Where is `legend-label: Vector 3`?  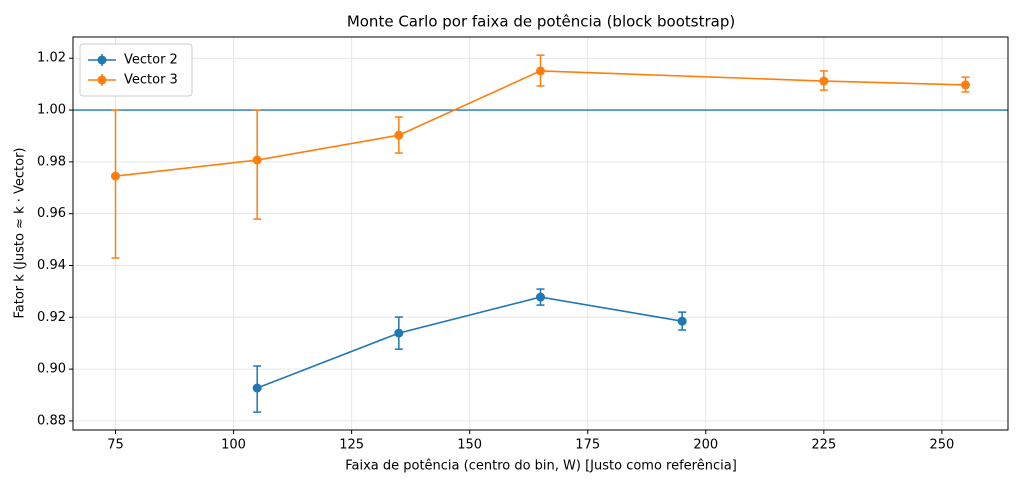 legend-label: Vector 3 is located at coordinates (151, 80).